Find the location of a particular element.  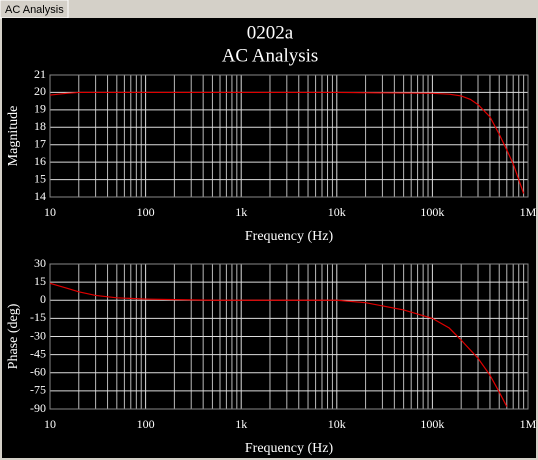

y-axis-label: Magnitude is located at coordinates (13, 136).